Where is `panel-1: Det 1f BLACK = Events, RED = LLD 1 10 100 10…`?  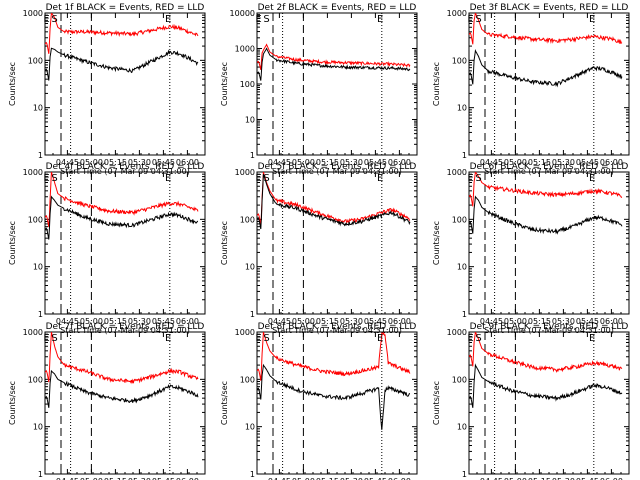 panel-1: Det 1f BLACK = Events, RED = LLD 1 10 100 10… is located at coordinates (107, 89).